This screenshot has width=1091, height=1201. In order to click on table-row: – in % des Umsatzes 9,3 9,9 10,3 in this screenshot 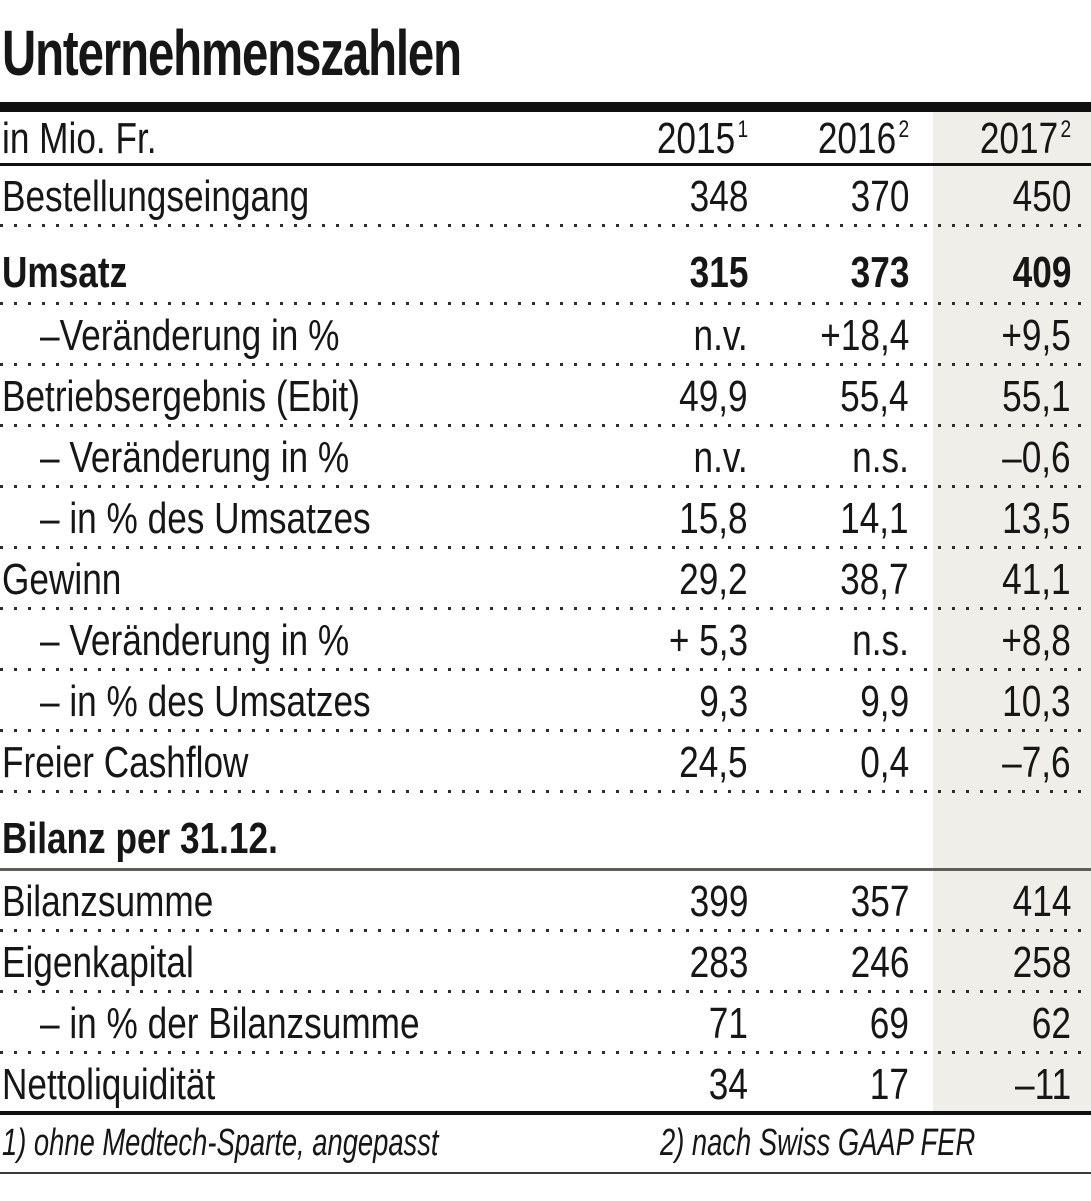, I will do `click(545, 701)`.